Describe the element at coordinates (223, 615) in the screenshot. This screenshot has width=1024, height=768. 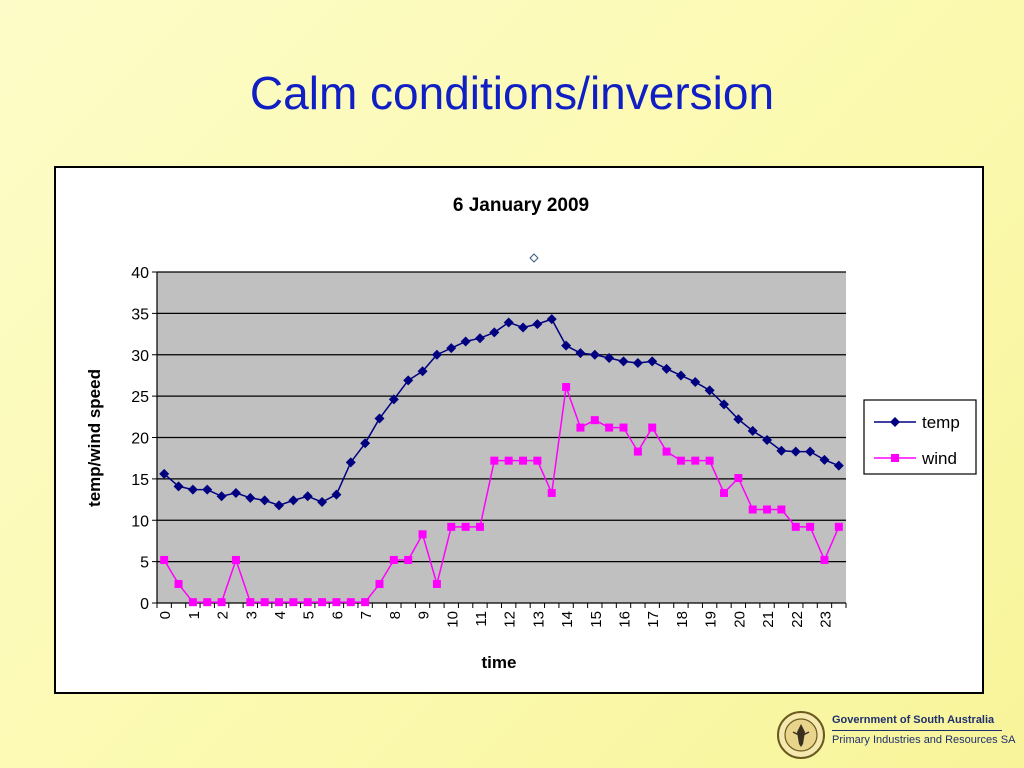
I see `x-tick-label: 2` at that location.